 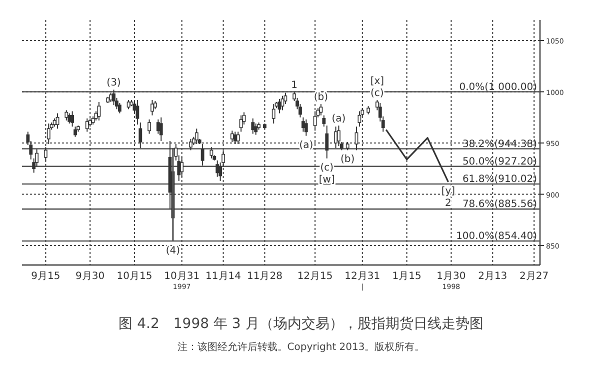 What do you see at coordinates (45, 276) in the screenshot?
I see `x-tick-label: 9月15` at bounding box center [45, 276].